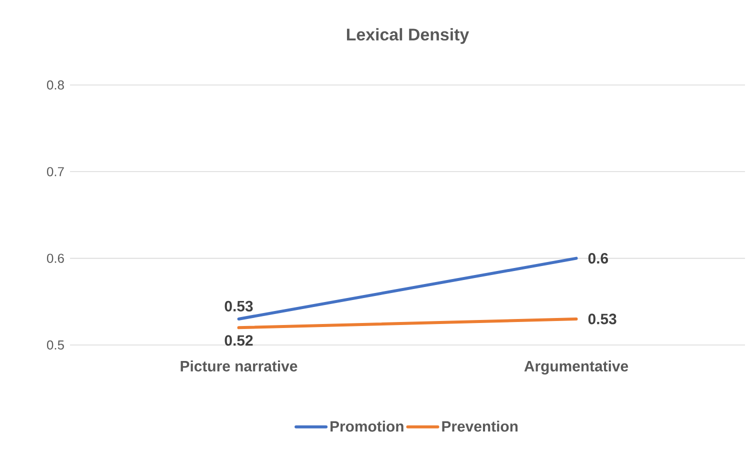  Describe the element at coordinates (238, 340) in the screenshot. I see `data-label: 0.52` at that location.